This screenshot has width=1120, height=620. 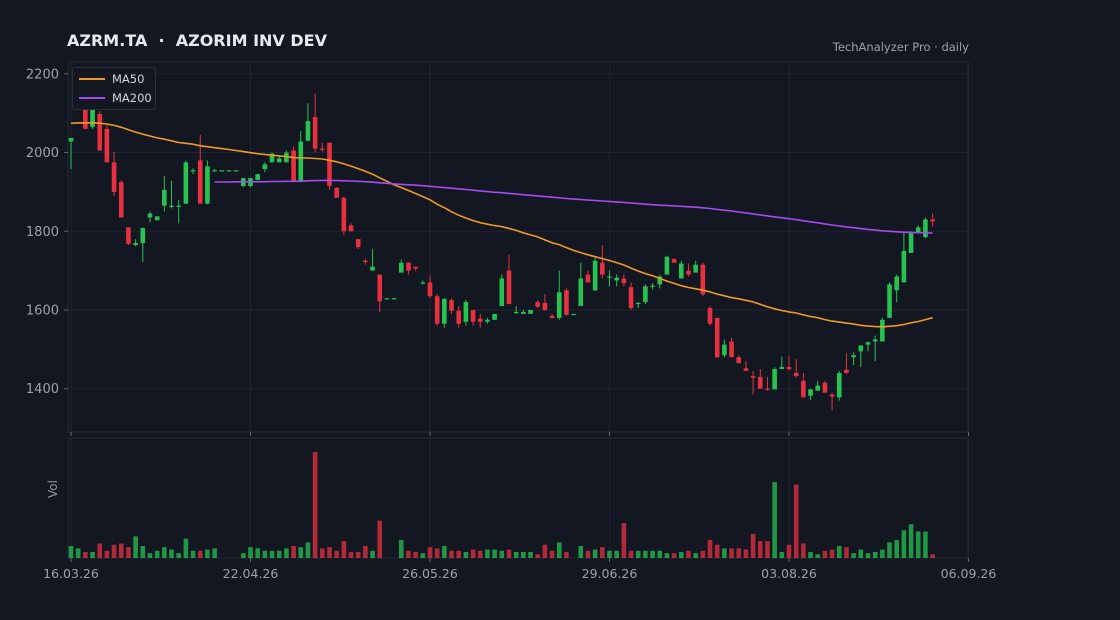 I want to click on legend-label-ma50: MA50, so click(x=128, y=79).